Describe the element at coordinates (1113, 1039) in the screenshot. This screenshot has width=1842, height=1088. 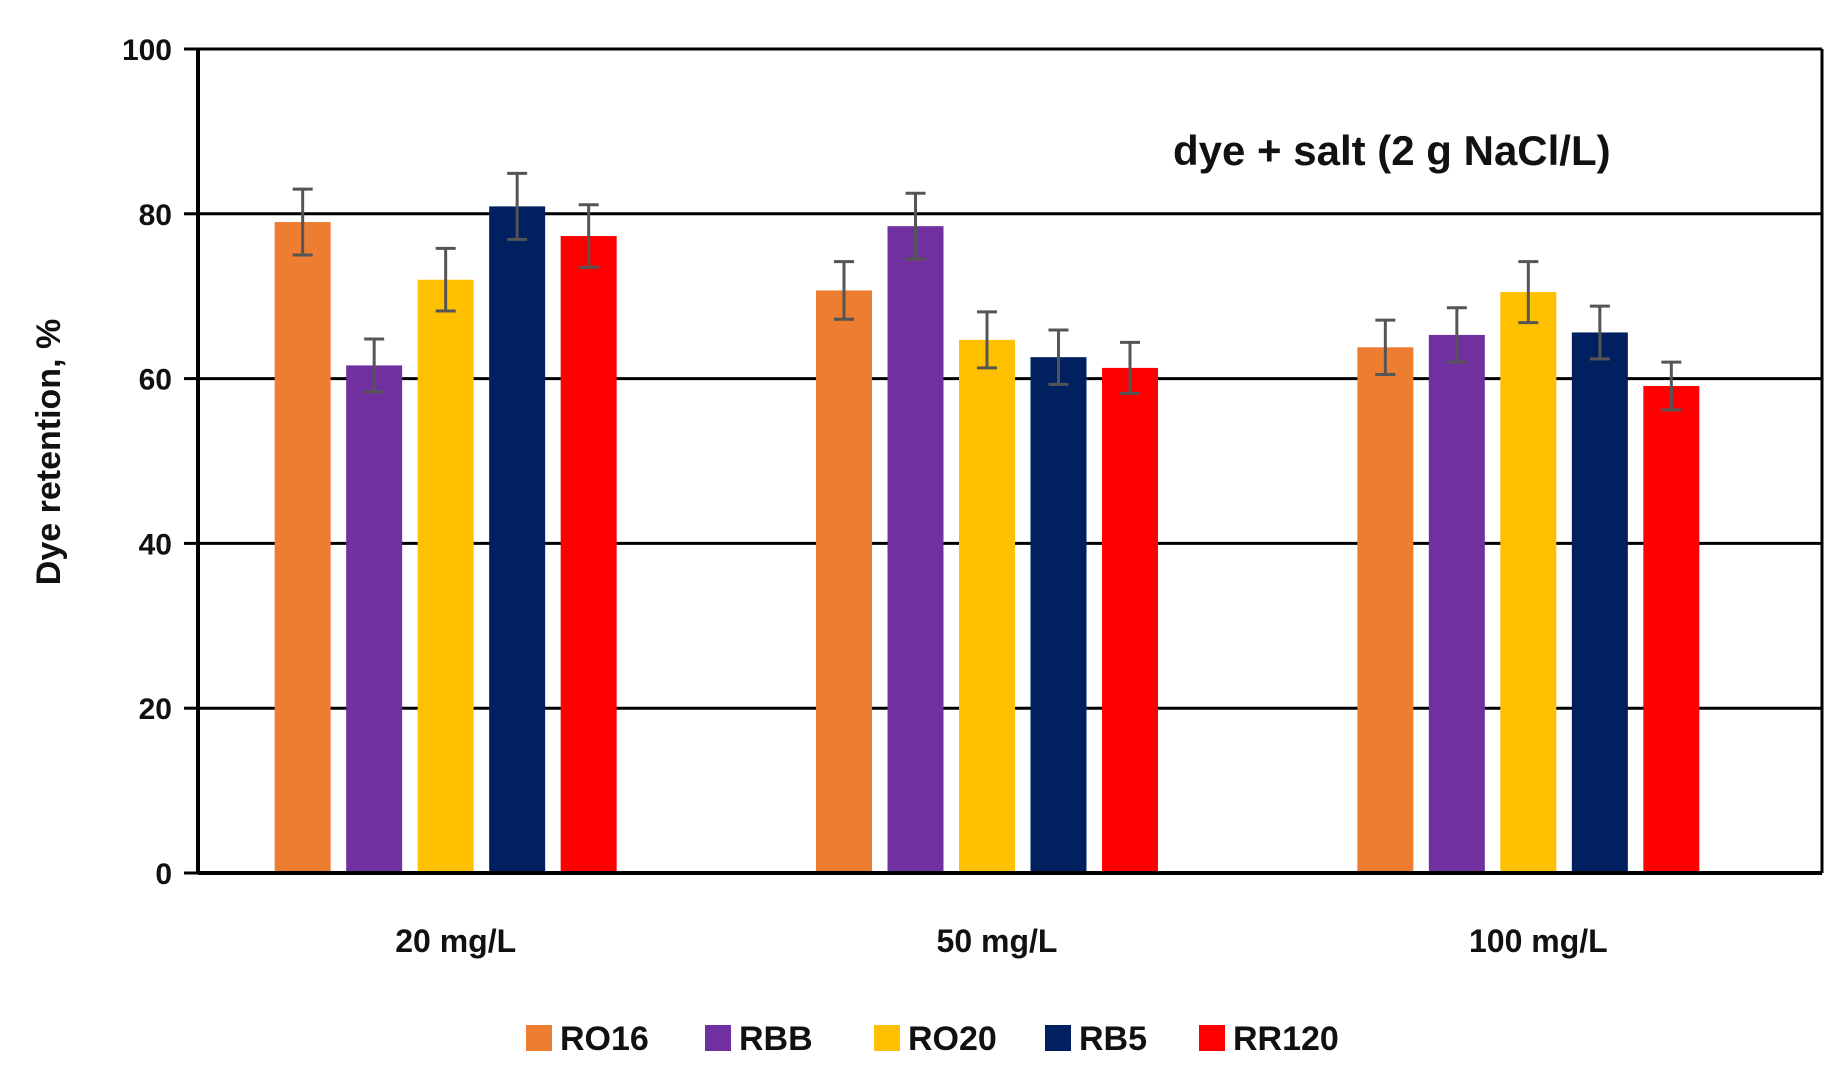
I see `legend-label-rb5: RB5` at that location.